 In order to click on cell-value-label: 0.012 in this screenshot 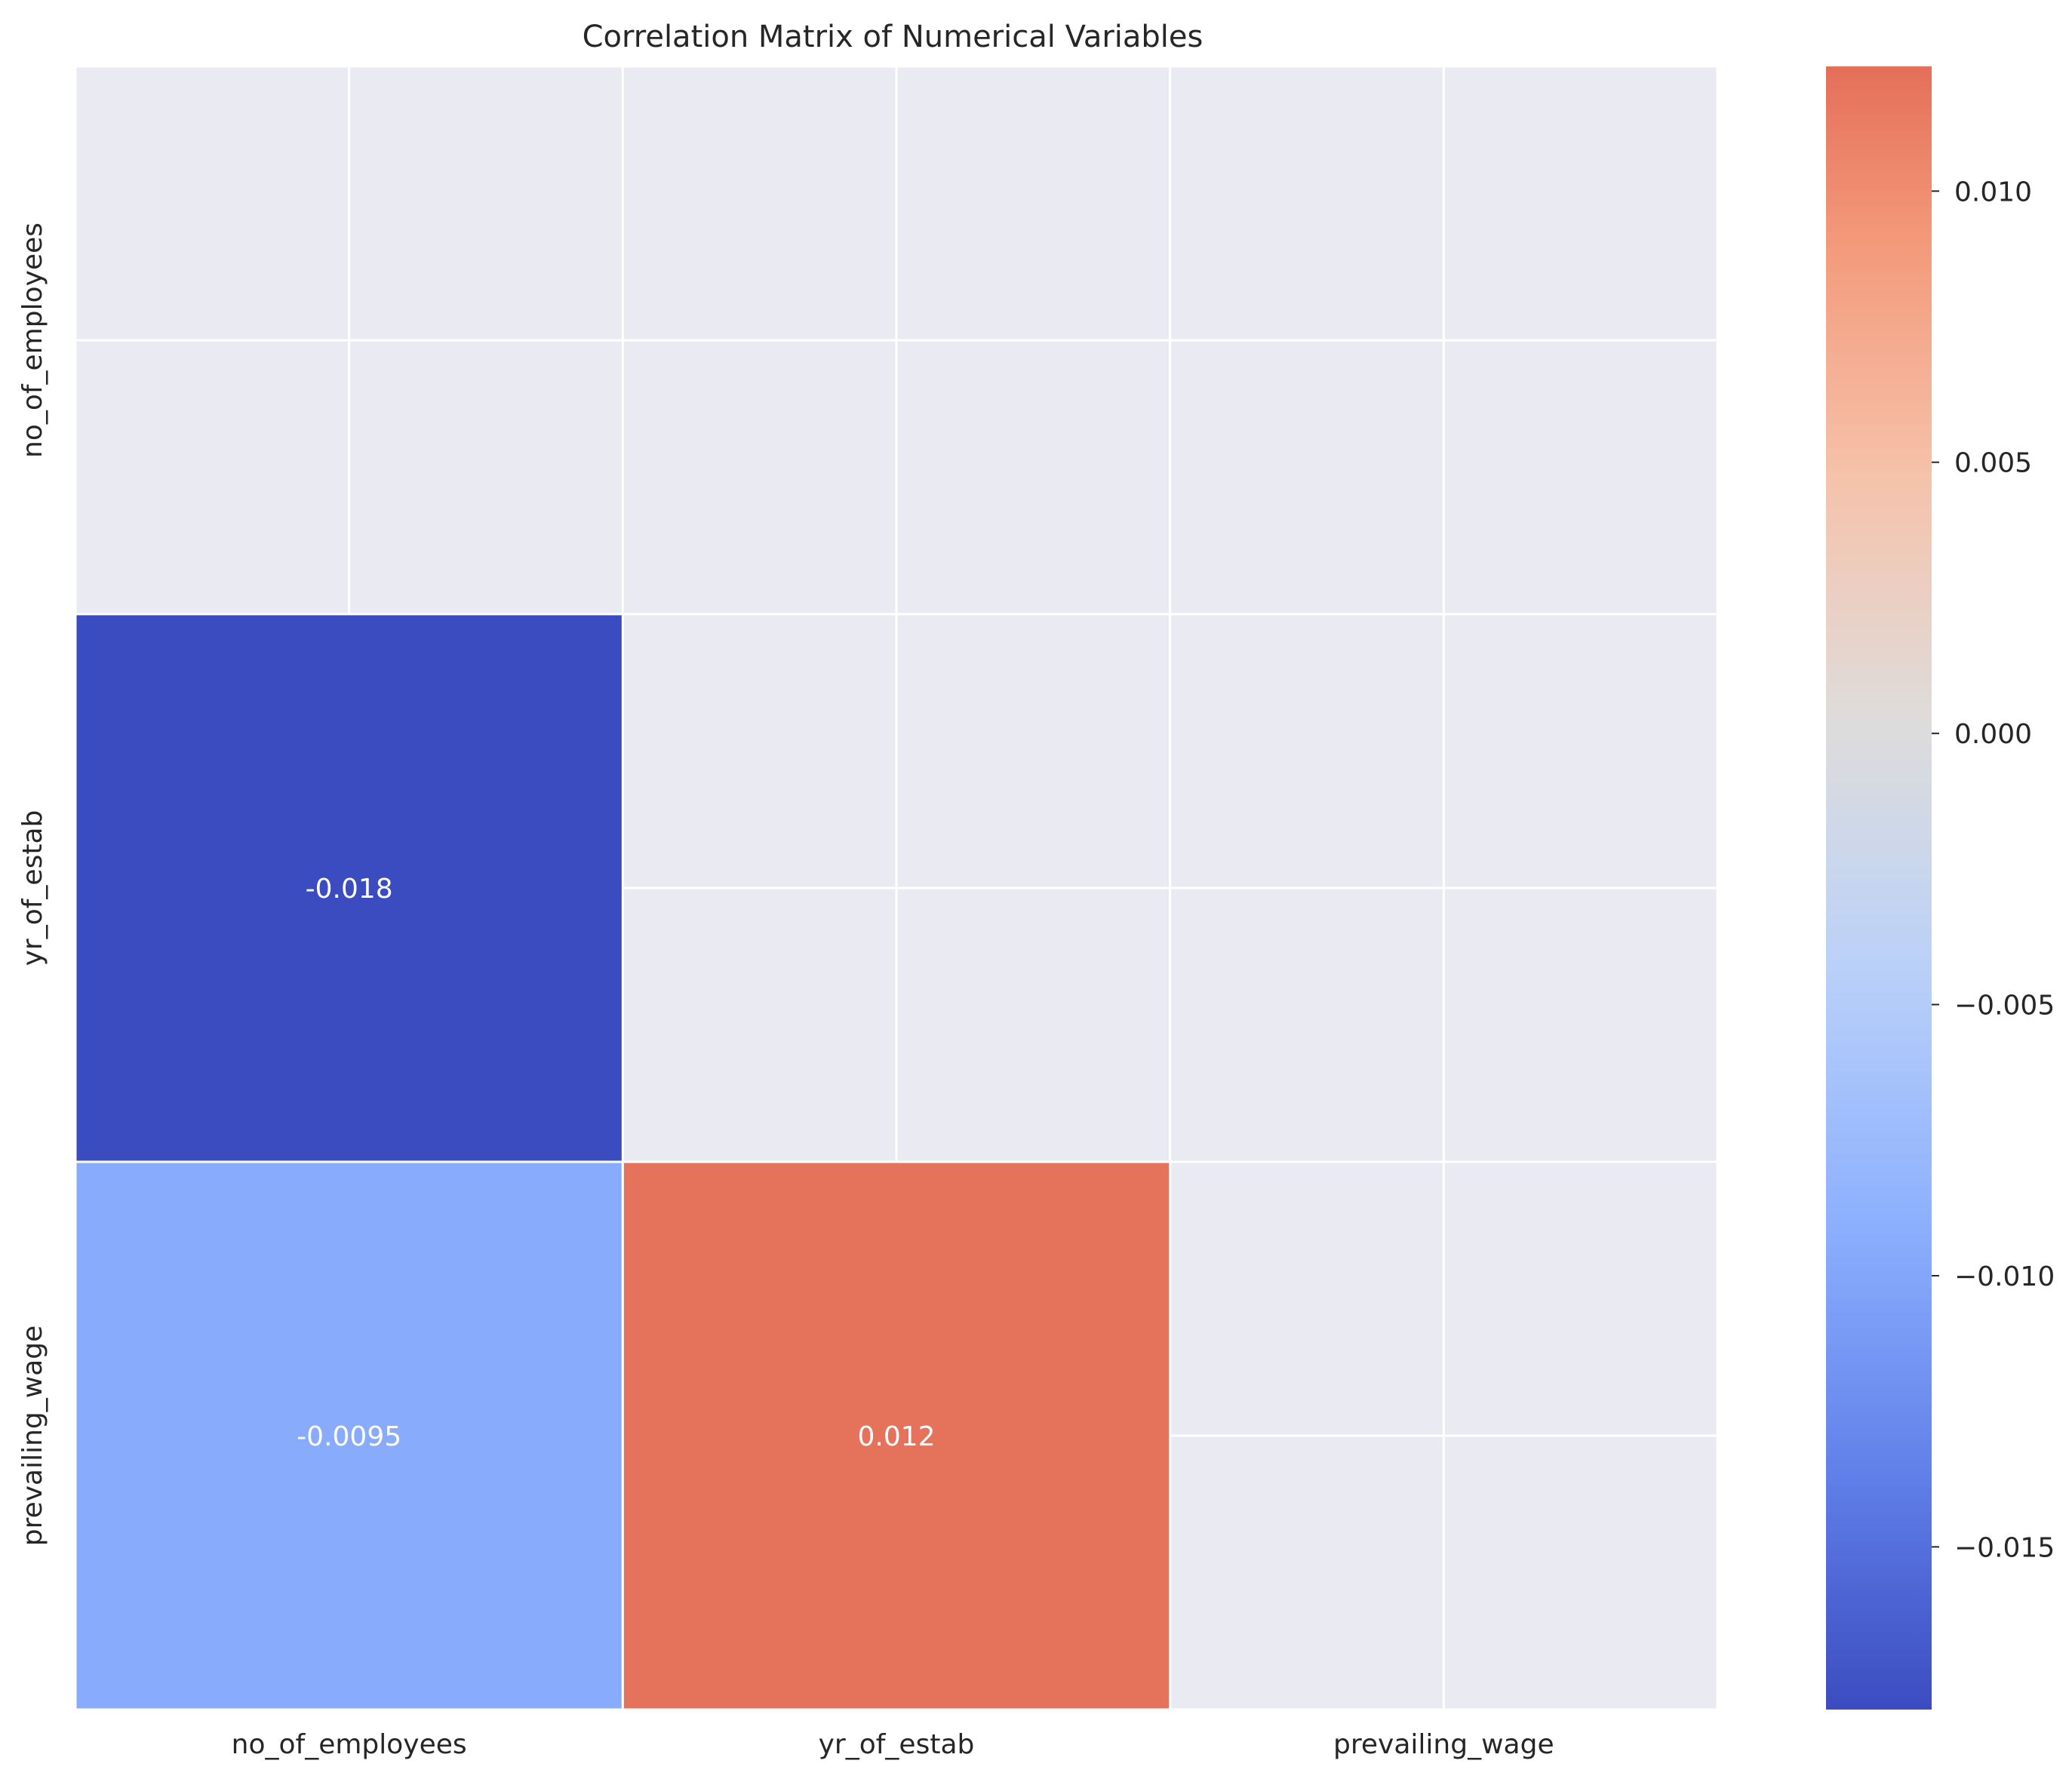, I will do `click(896, 1436)`.